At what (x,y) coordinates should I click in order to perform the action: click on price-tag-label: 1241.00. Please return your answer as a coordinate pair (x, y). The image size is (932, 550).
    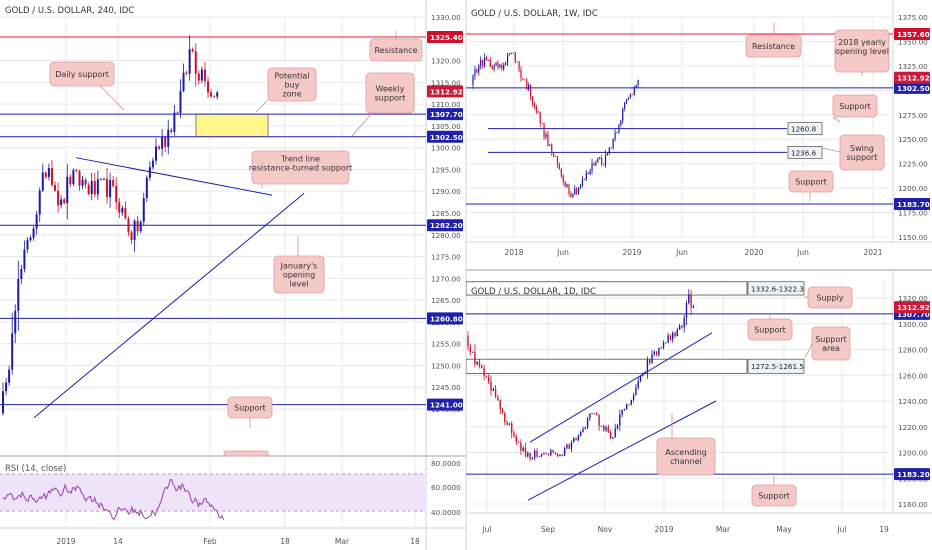
    Looking at the image, I should click on (446, 405).